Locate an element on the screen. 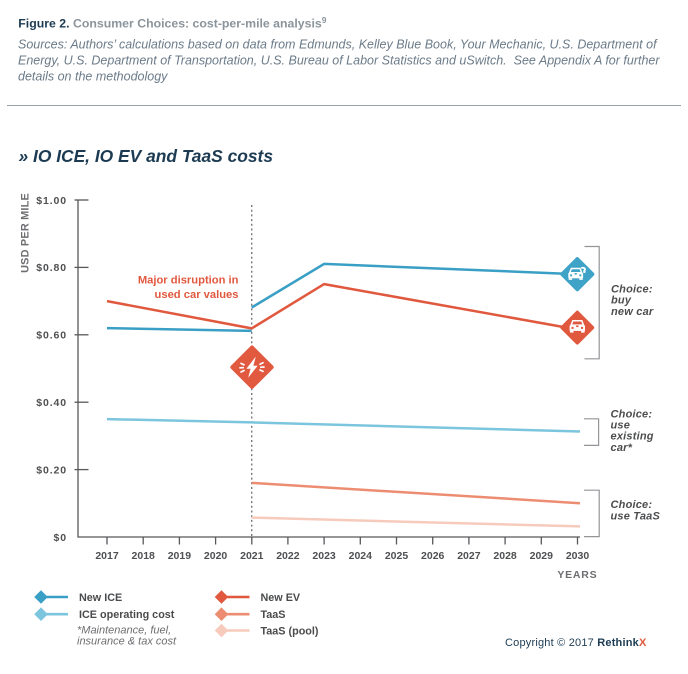 This screenshot has height=674, width=688. svg-text: 2025 is located at coordinates (397, 556).